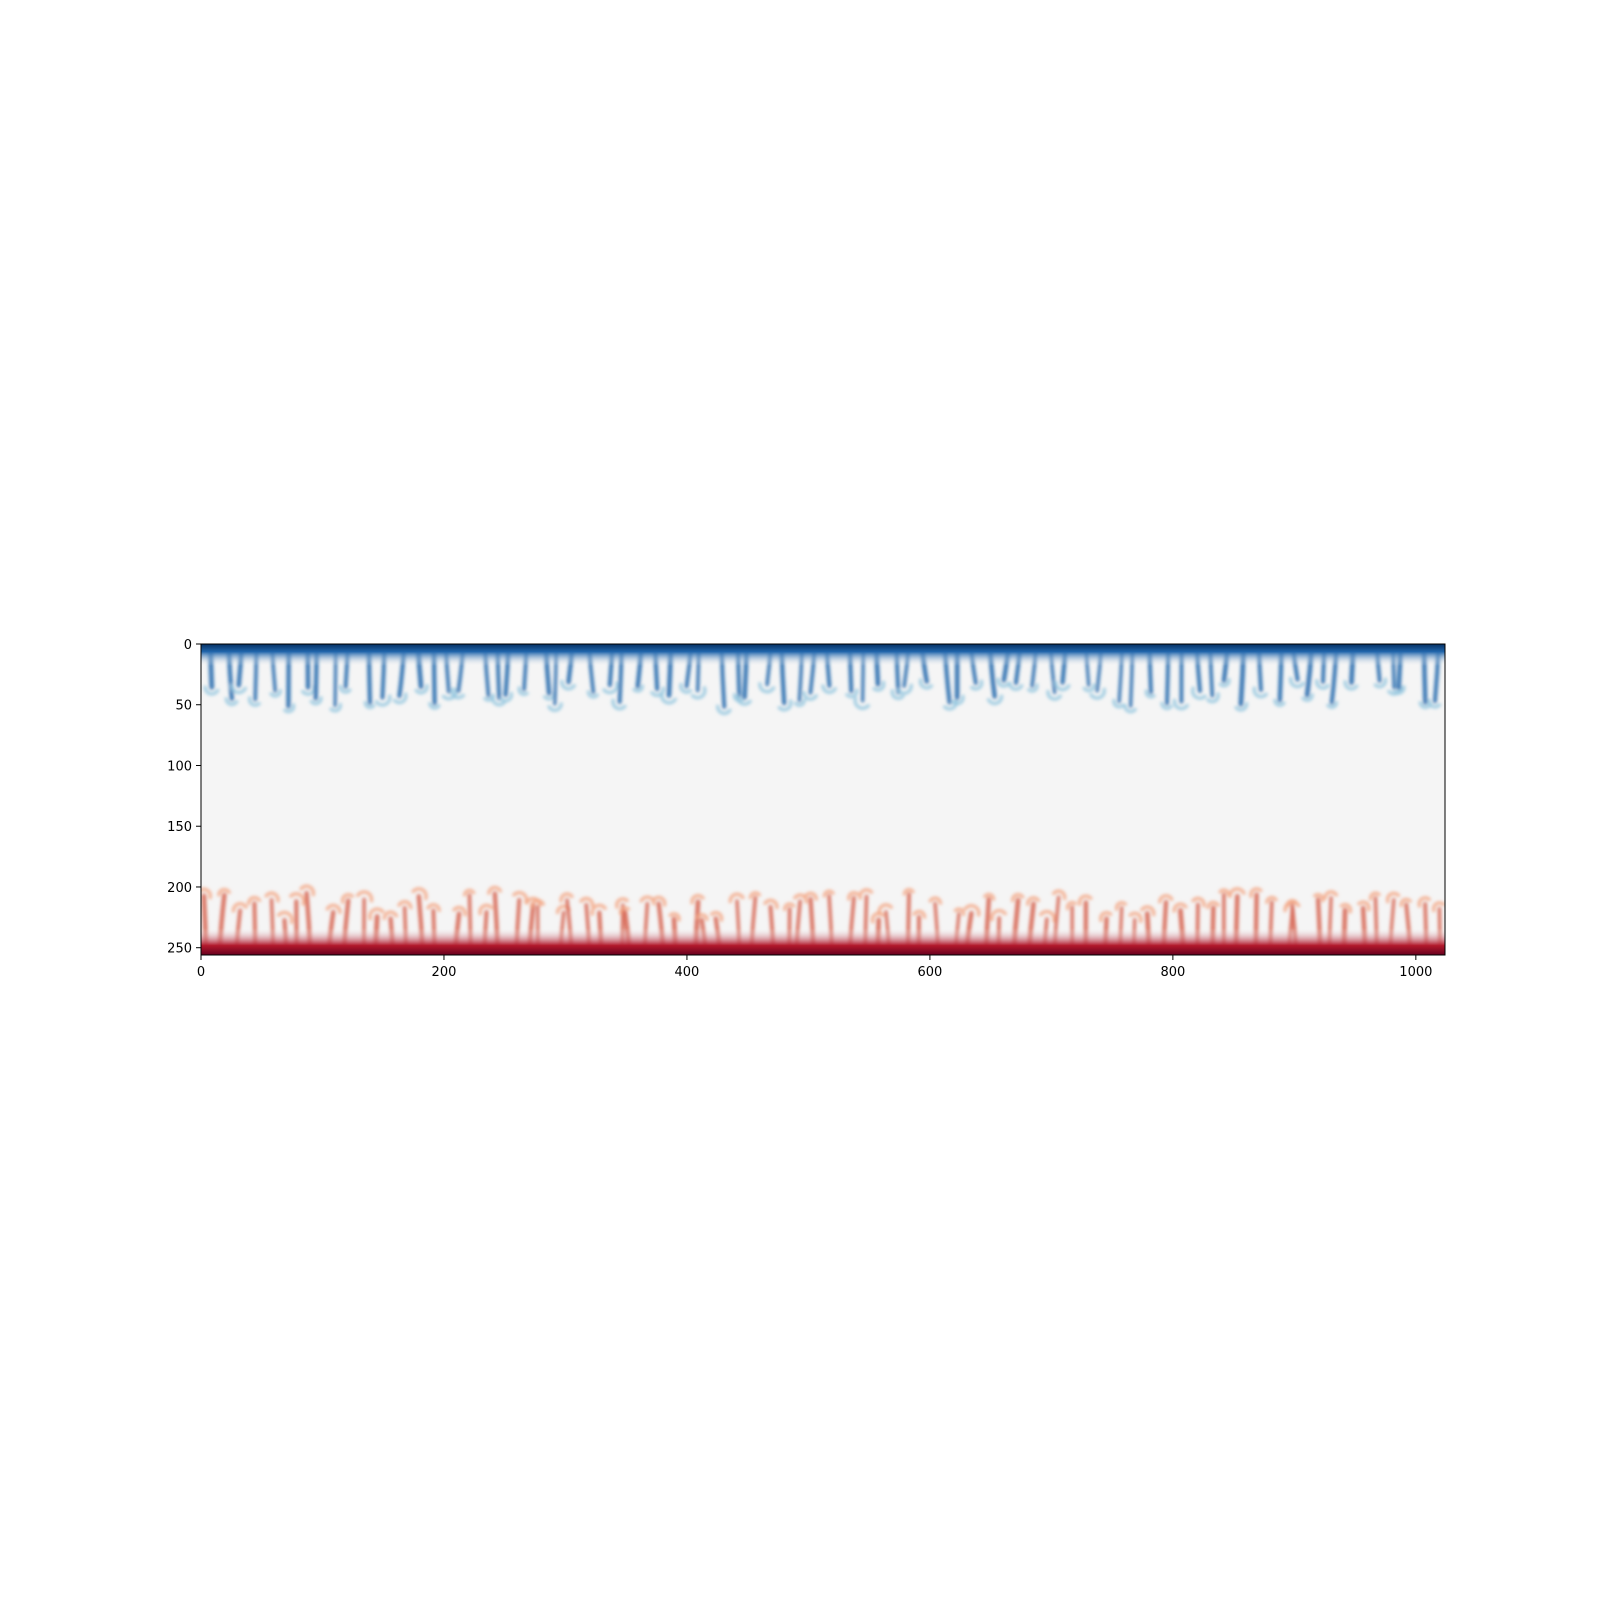 The height and width of the screenshot is (1600, 1600). What do you see at coordinates (1415, 972) in the screenshot?
I see `x-tick-label-1000: 1000` at bounding box center [1415, 972].